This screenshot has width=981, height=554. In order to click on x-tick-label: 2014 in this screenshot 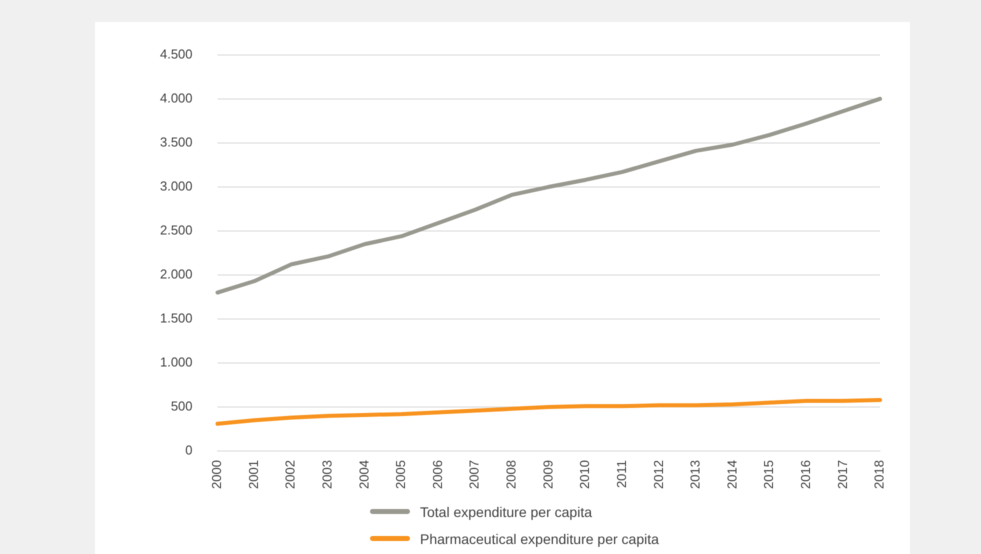, I will do `click(732, 474)`.